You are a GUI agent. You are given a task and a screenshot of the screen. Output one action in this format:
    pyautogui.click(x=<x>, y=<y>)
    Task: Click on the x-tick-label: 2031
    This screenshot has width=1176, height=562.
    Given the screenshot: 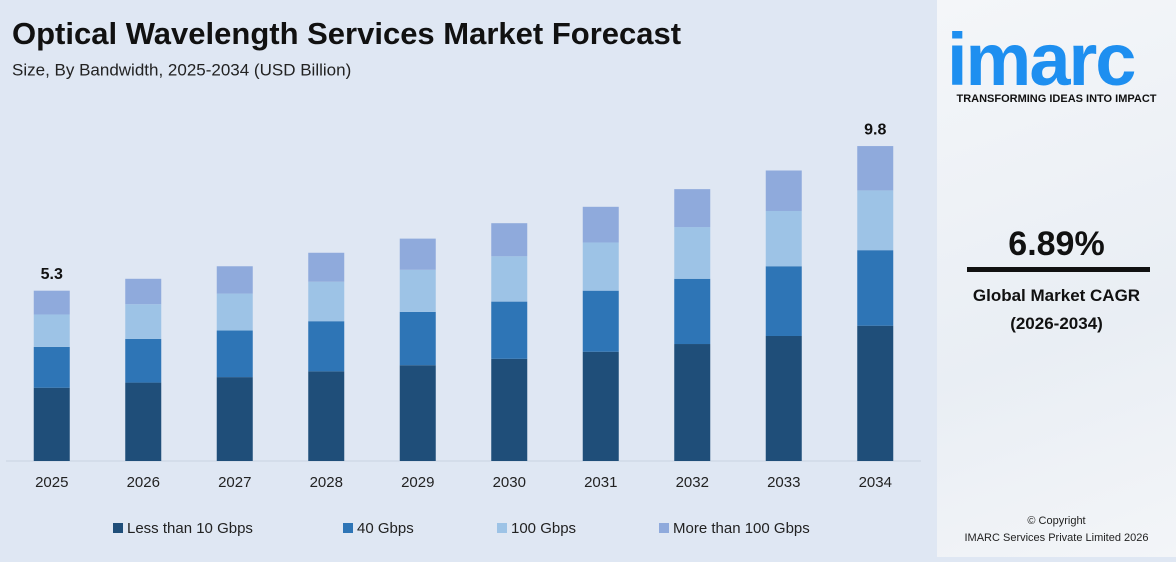 What is the action you would take?
    pyautogui.click(x=600, y=482)
    